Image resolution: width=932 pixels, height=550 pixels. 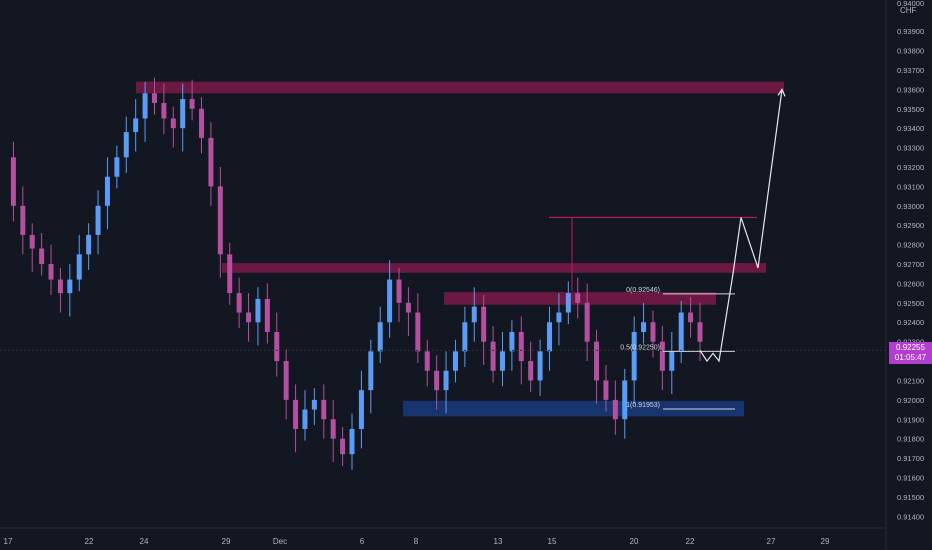 I want to click on y-axis-tick-label: 0.91400, so click(x=910, y=516).